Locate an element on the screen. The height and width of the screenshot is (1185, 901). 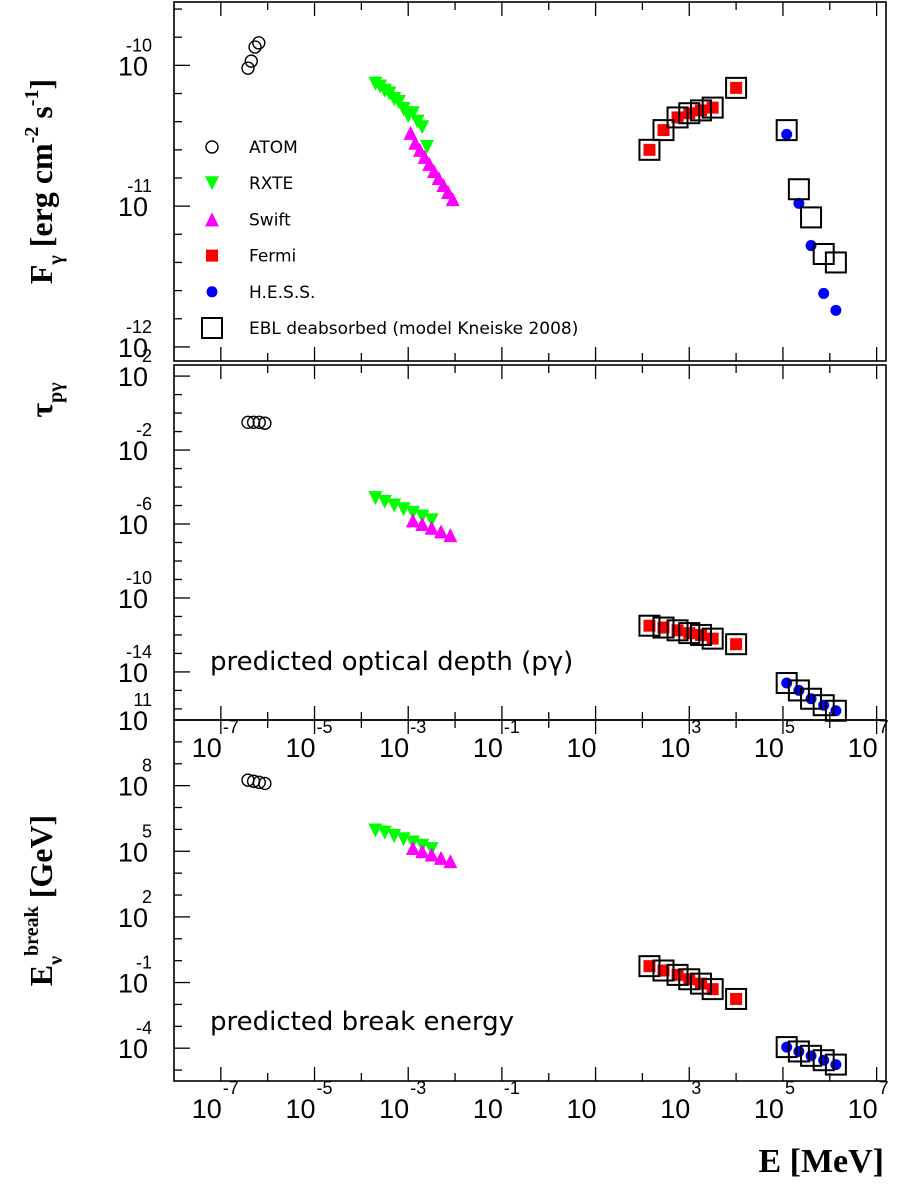
y-tick-exp: 5 is located at coordinates (147, 831).